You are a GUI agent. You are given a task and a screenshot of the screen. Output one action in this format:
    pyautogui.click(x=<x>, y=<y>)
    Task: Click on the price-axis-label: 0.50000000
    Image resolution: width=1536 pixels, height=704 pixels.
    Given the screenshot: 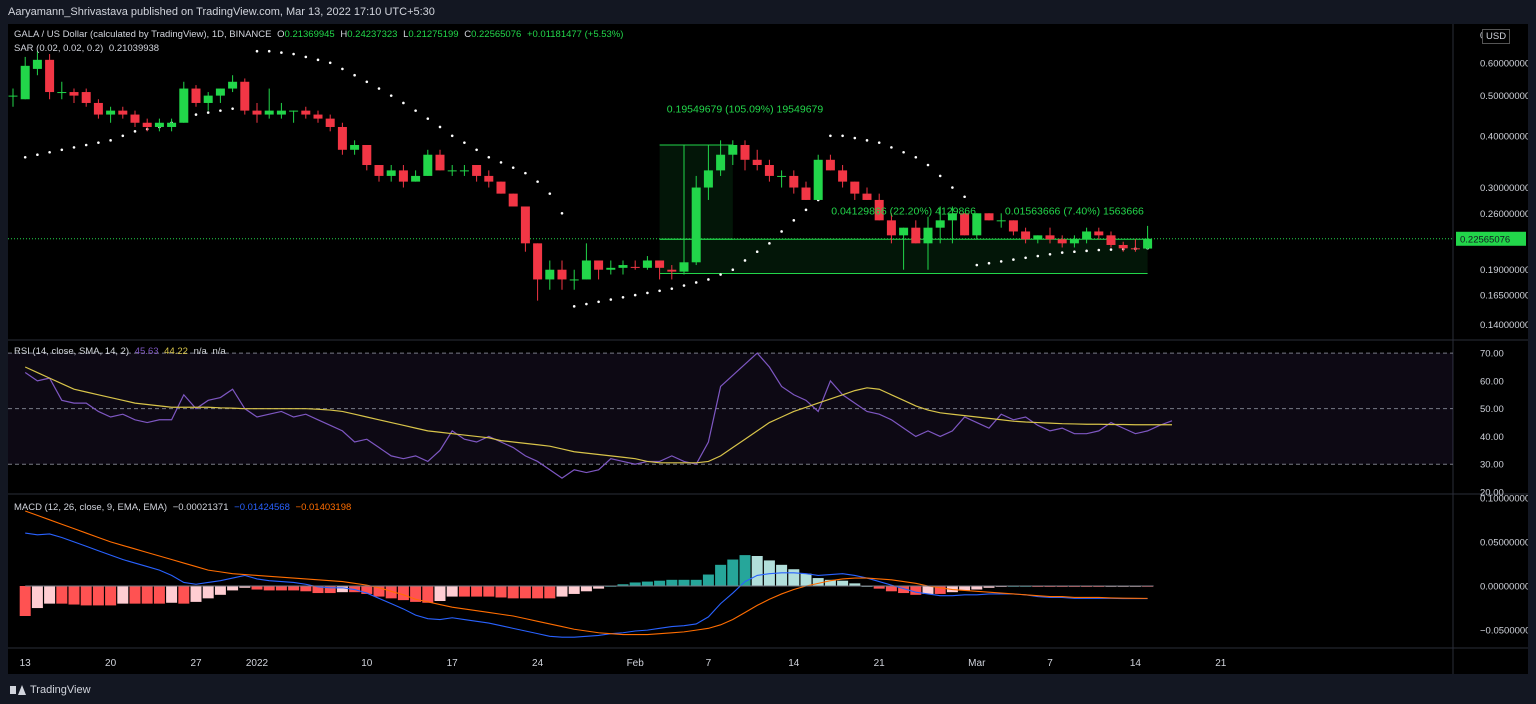 What is the action you would take?
    pyautogui.click(x=1504, y=96)
    